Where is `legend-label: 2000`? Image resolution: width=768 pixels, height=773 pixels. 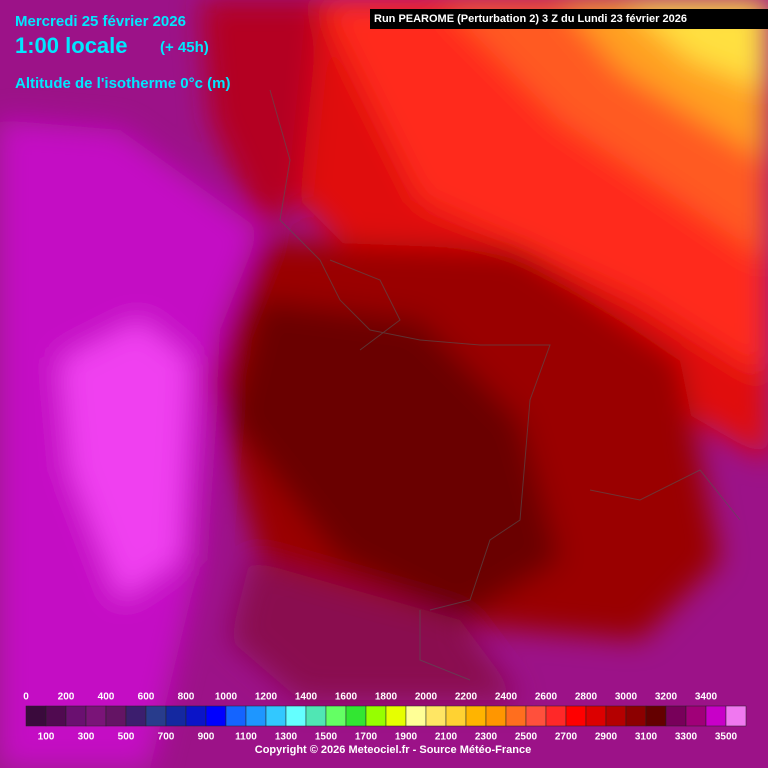
legend-label: 2000 is located at coordinates (426, 697).